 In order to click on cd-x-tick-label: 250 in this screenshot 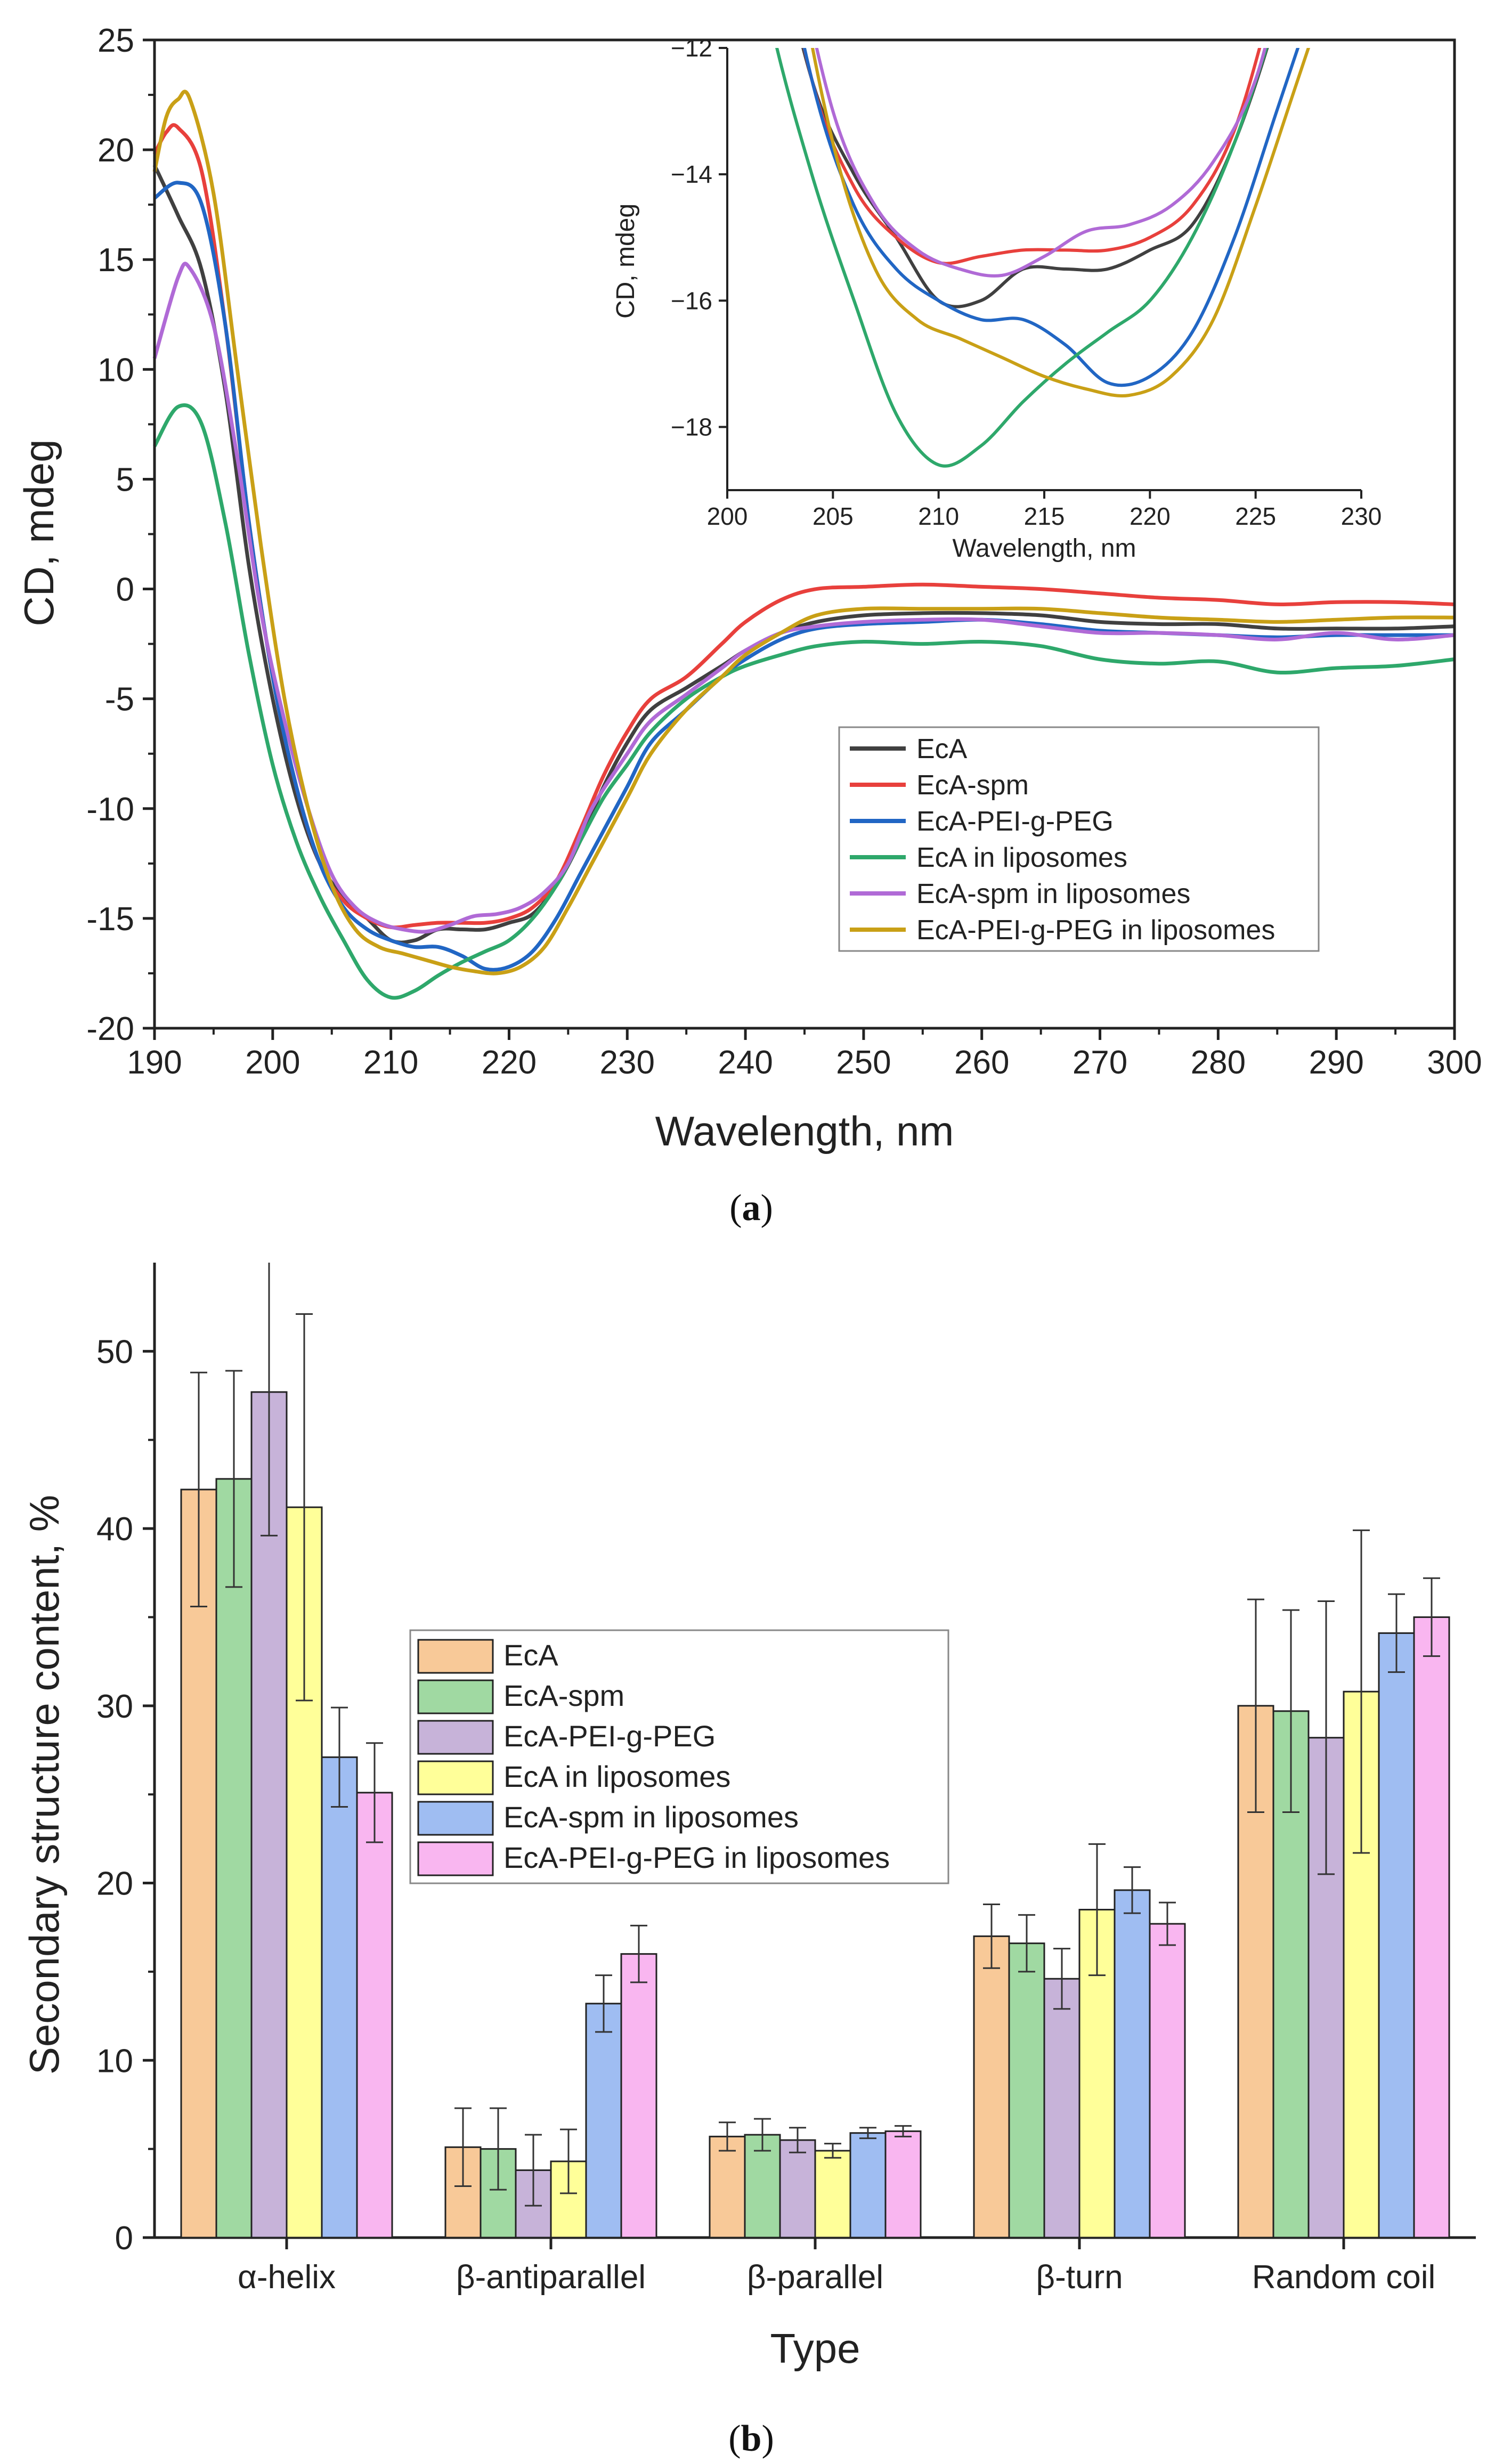, I will do `click(863, 1062)`.